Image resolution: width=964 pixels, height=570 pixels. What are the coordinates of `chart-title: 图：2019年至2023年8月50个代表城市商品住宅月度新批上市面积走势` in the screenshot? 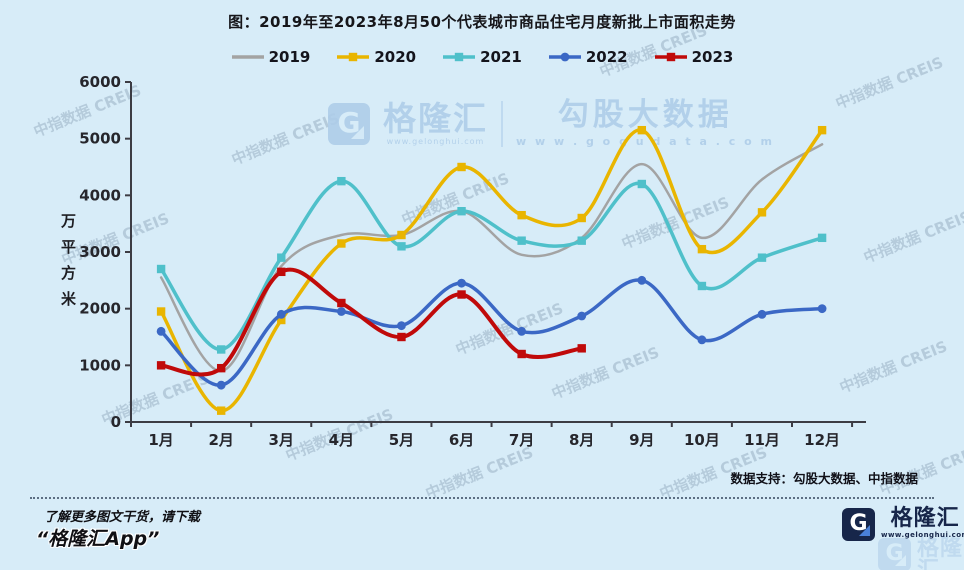 It's located at (482, 22).